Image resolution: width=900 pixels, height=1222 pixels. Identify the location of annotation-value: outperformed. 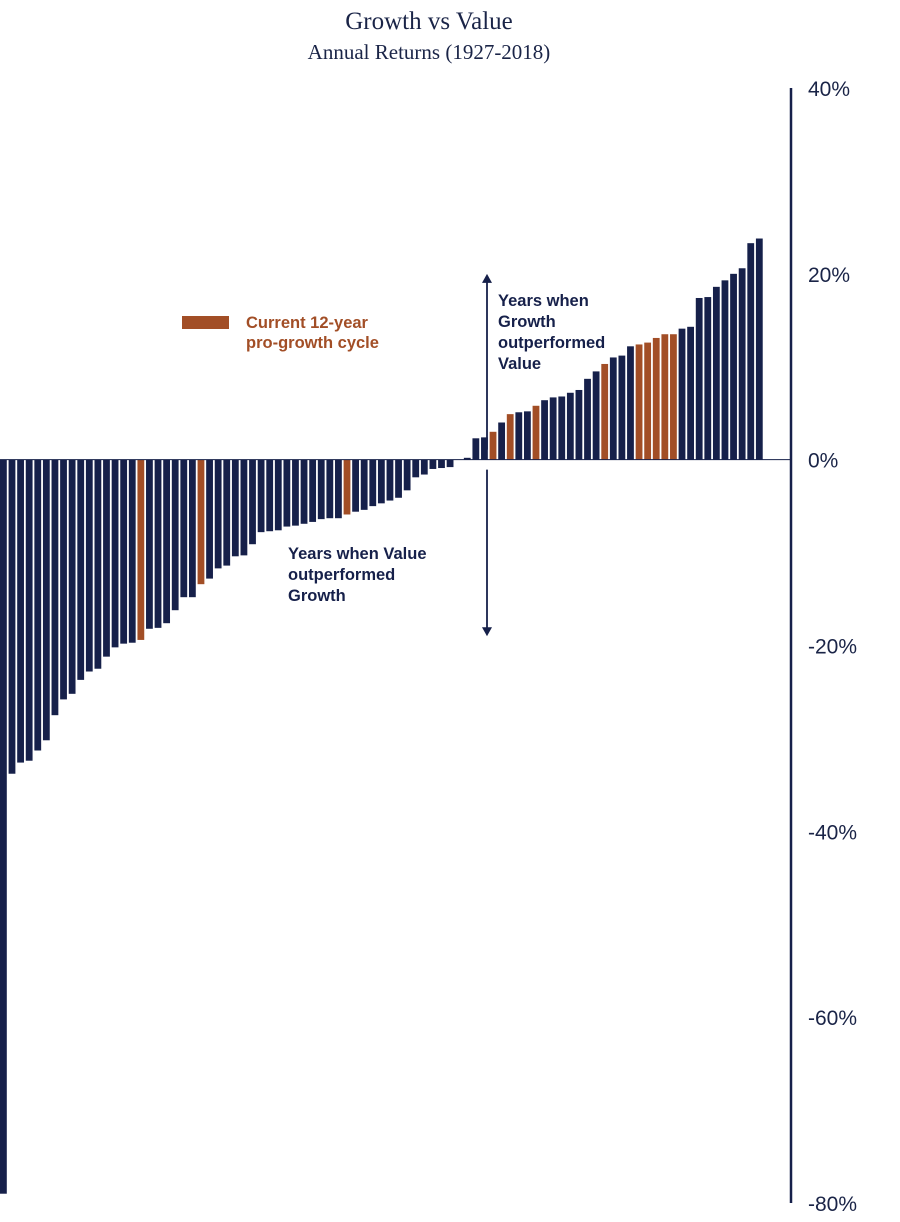
(341, 575).